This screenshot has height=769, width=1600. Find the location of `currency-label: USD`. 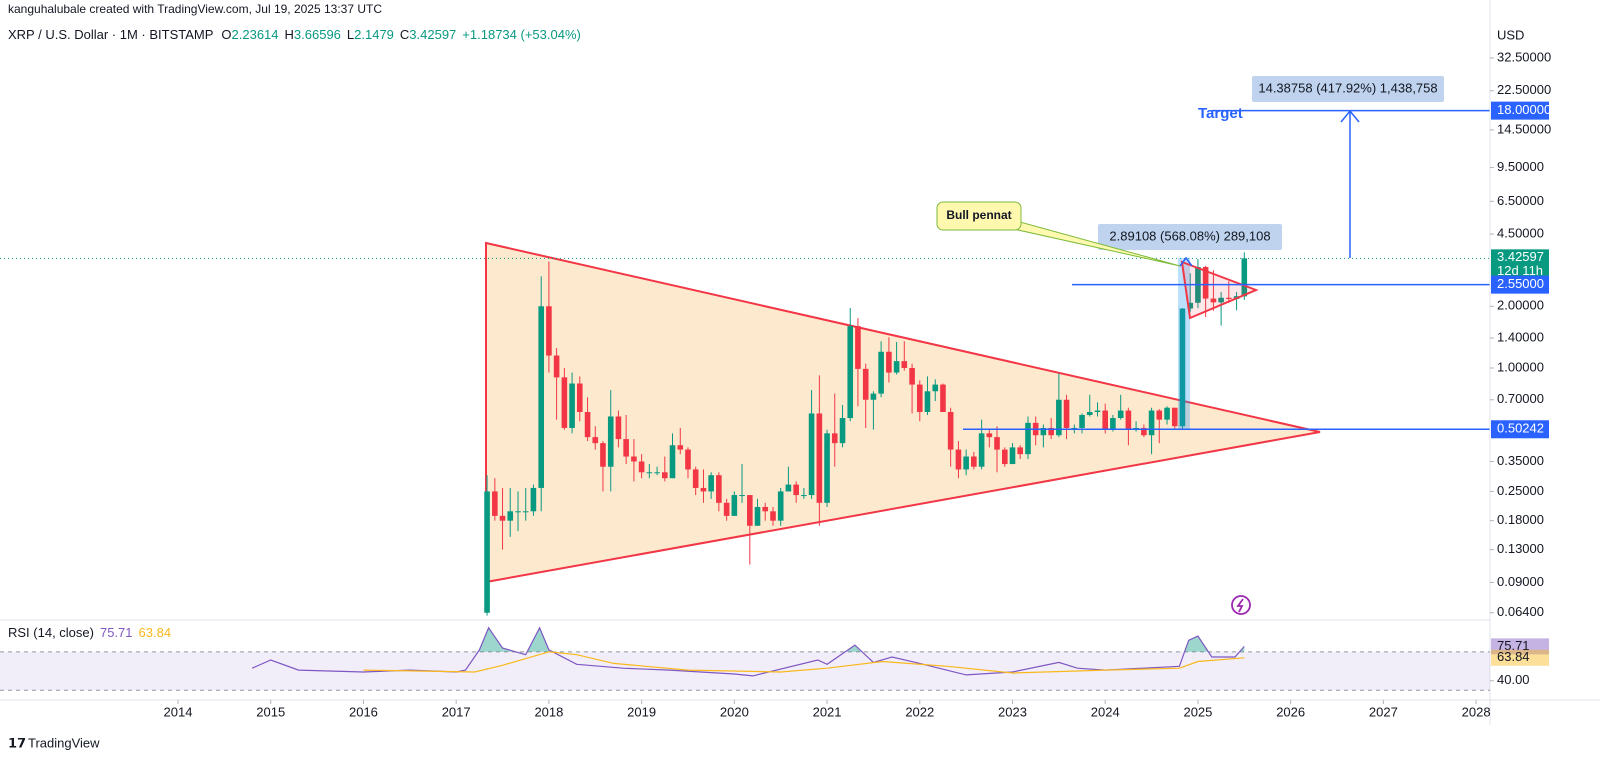

currency-label: USD is located at coordinates (1510, 34).